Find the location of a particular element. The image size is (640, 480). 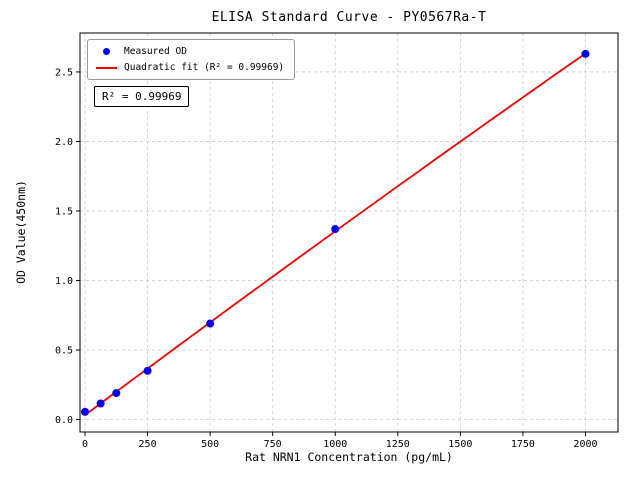

svg-text: 2.5 is located at coordinates (64, 72).